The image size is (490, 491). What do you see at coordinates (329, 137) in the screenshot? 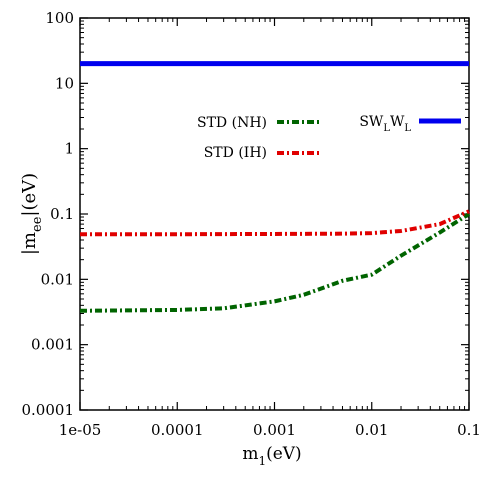
I see `legend: STD (NH) STD (IH) SWLWL` at bounding box center [329, 137].